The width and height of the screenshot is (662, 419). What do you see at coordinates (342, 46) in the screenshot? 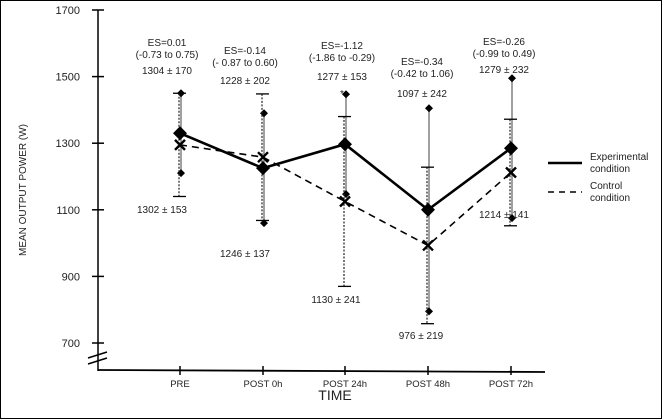
I see `effect-size-label: ES=-1.12` at bounding box center [342, 46].